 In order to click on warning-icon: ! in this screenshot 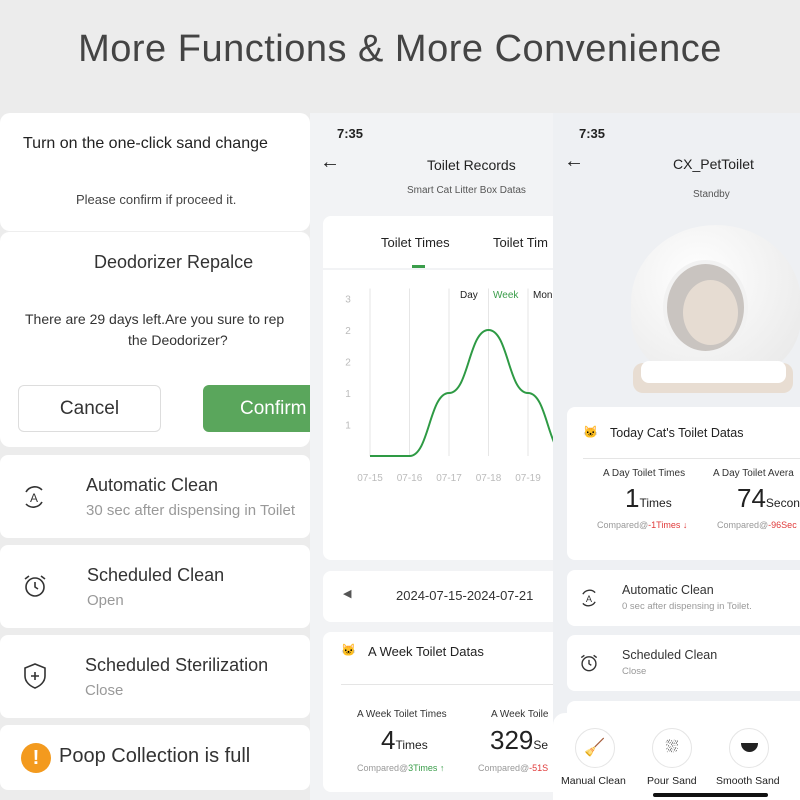, I will do `click(36, 758)`.